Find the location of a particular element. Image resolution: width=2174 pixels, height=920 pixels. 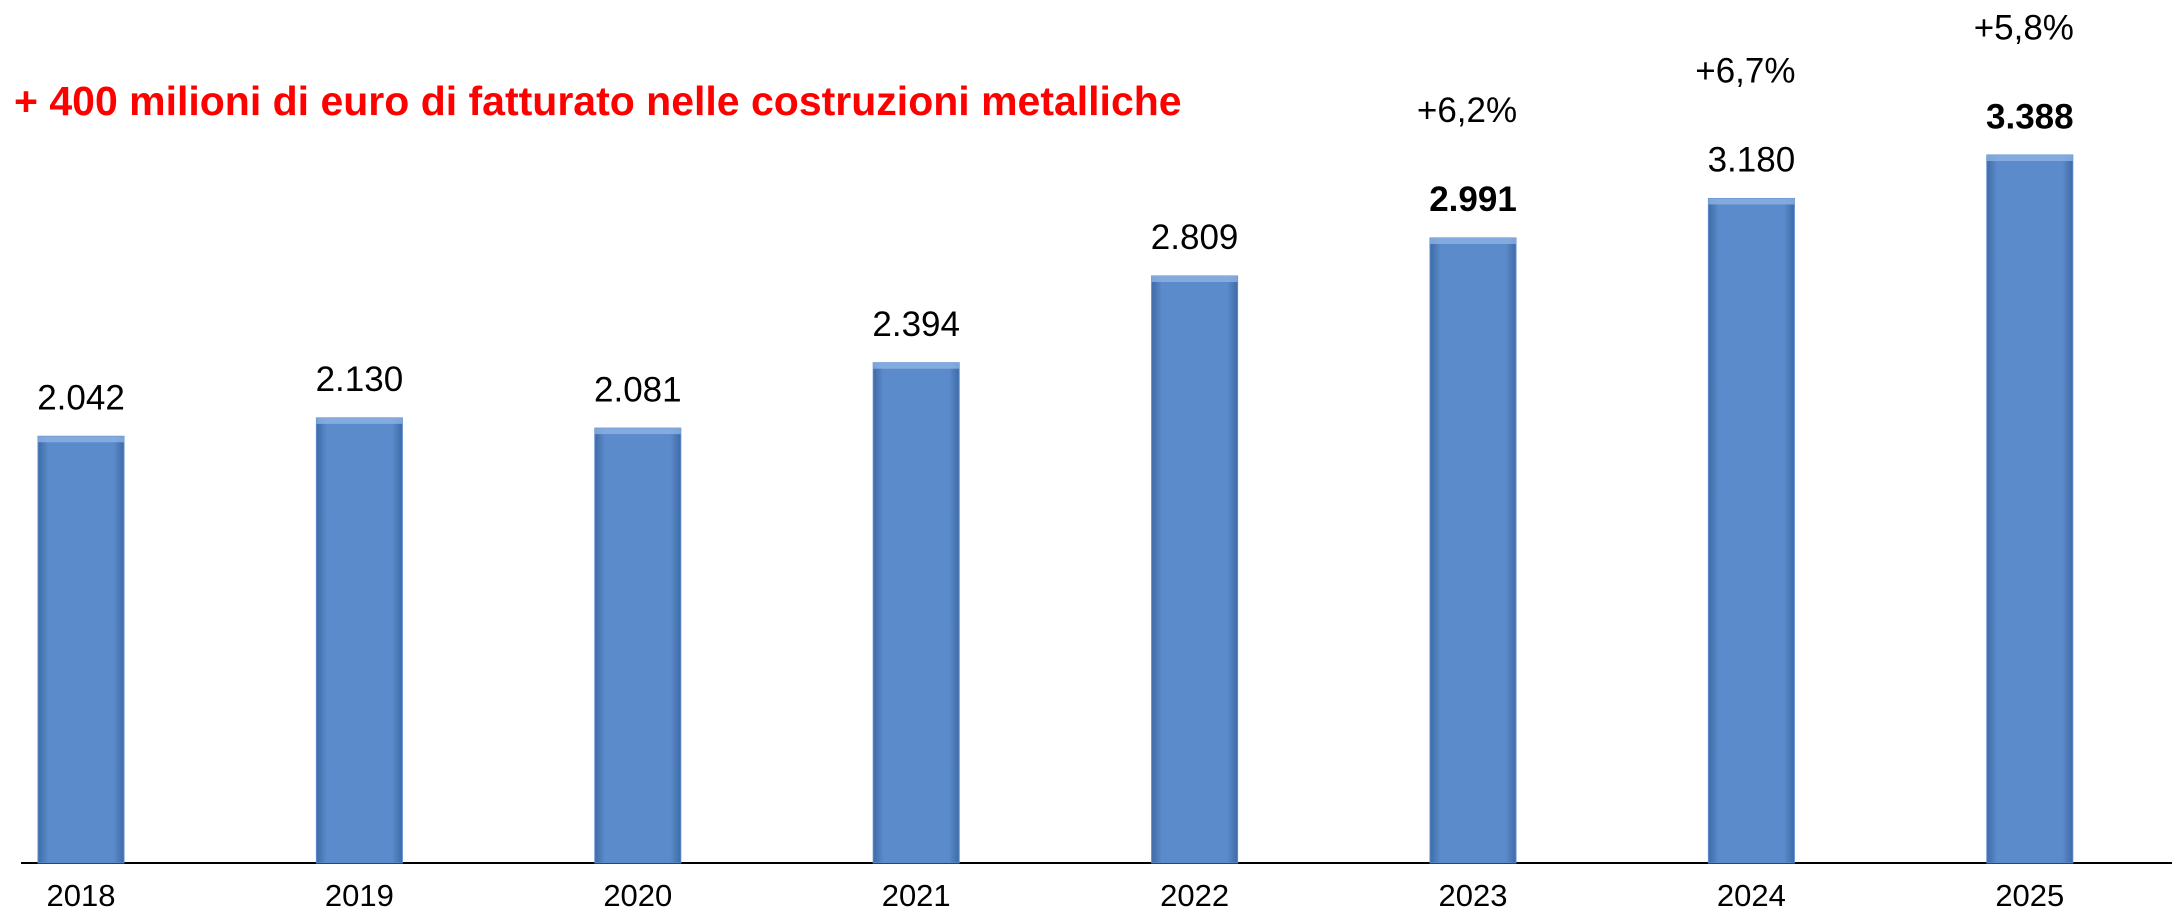

value-label: 2.130 is located at coordinates (360, 379).